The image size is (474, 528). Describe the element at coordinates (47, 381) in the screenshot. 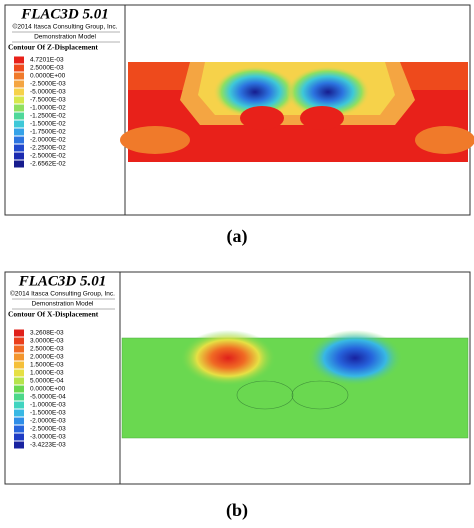

I see `legend-label: 5.0000E-04` at that location.